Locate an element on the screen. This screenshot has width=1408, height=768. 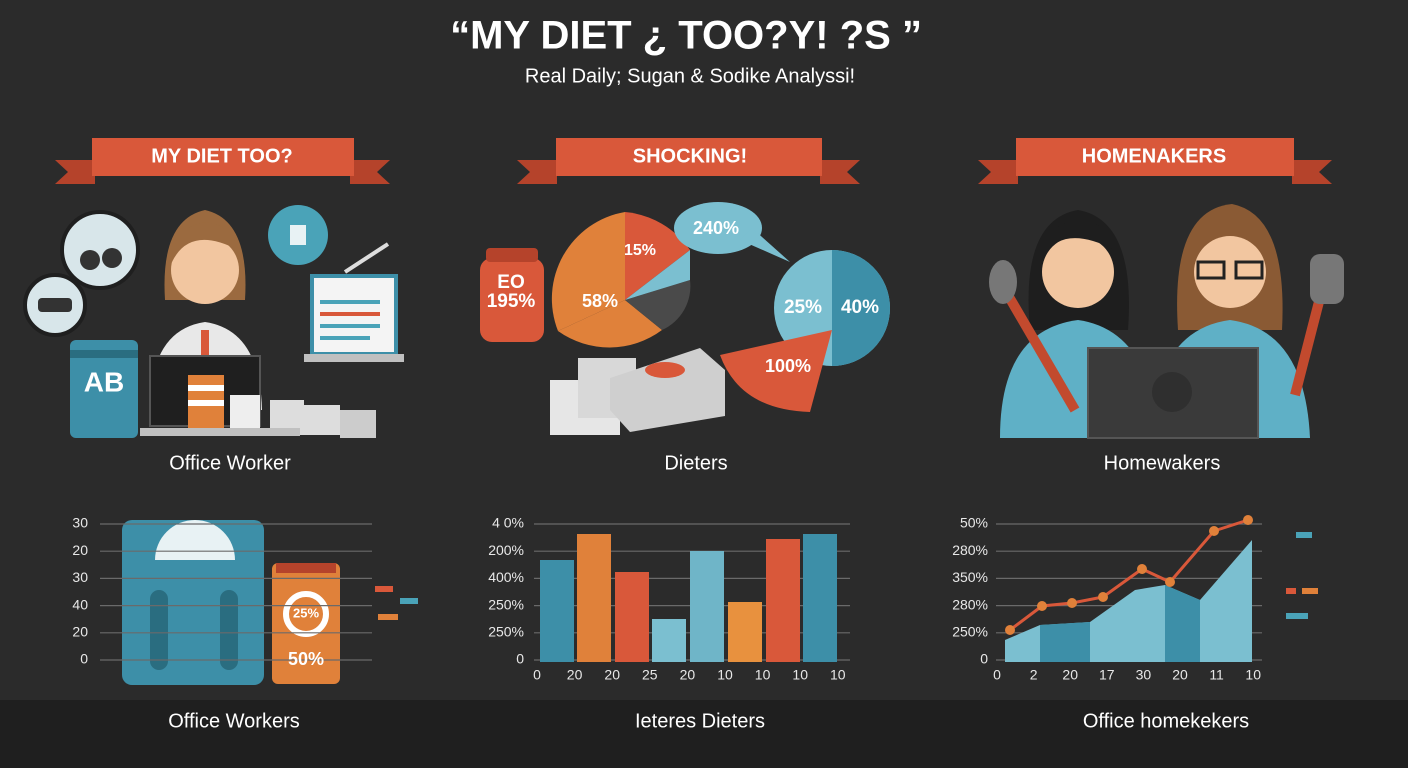
x-axis-label: 11 is located at coordinates (1216, 675).